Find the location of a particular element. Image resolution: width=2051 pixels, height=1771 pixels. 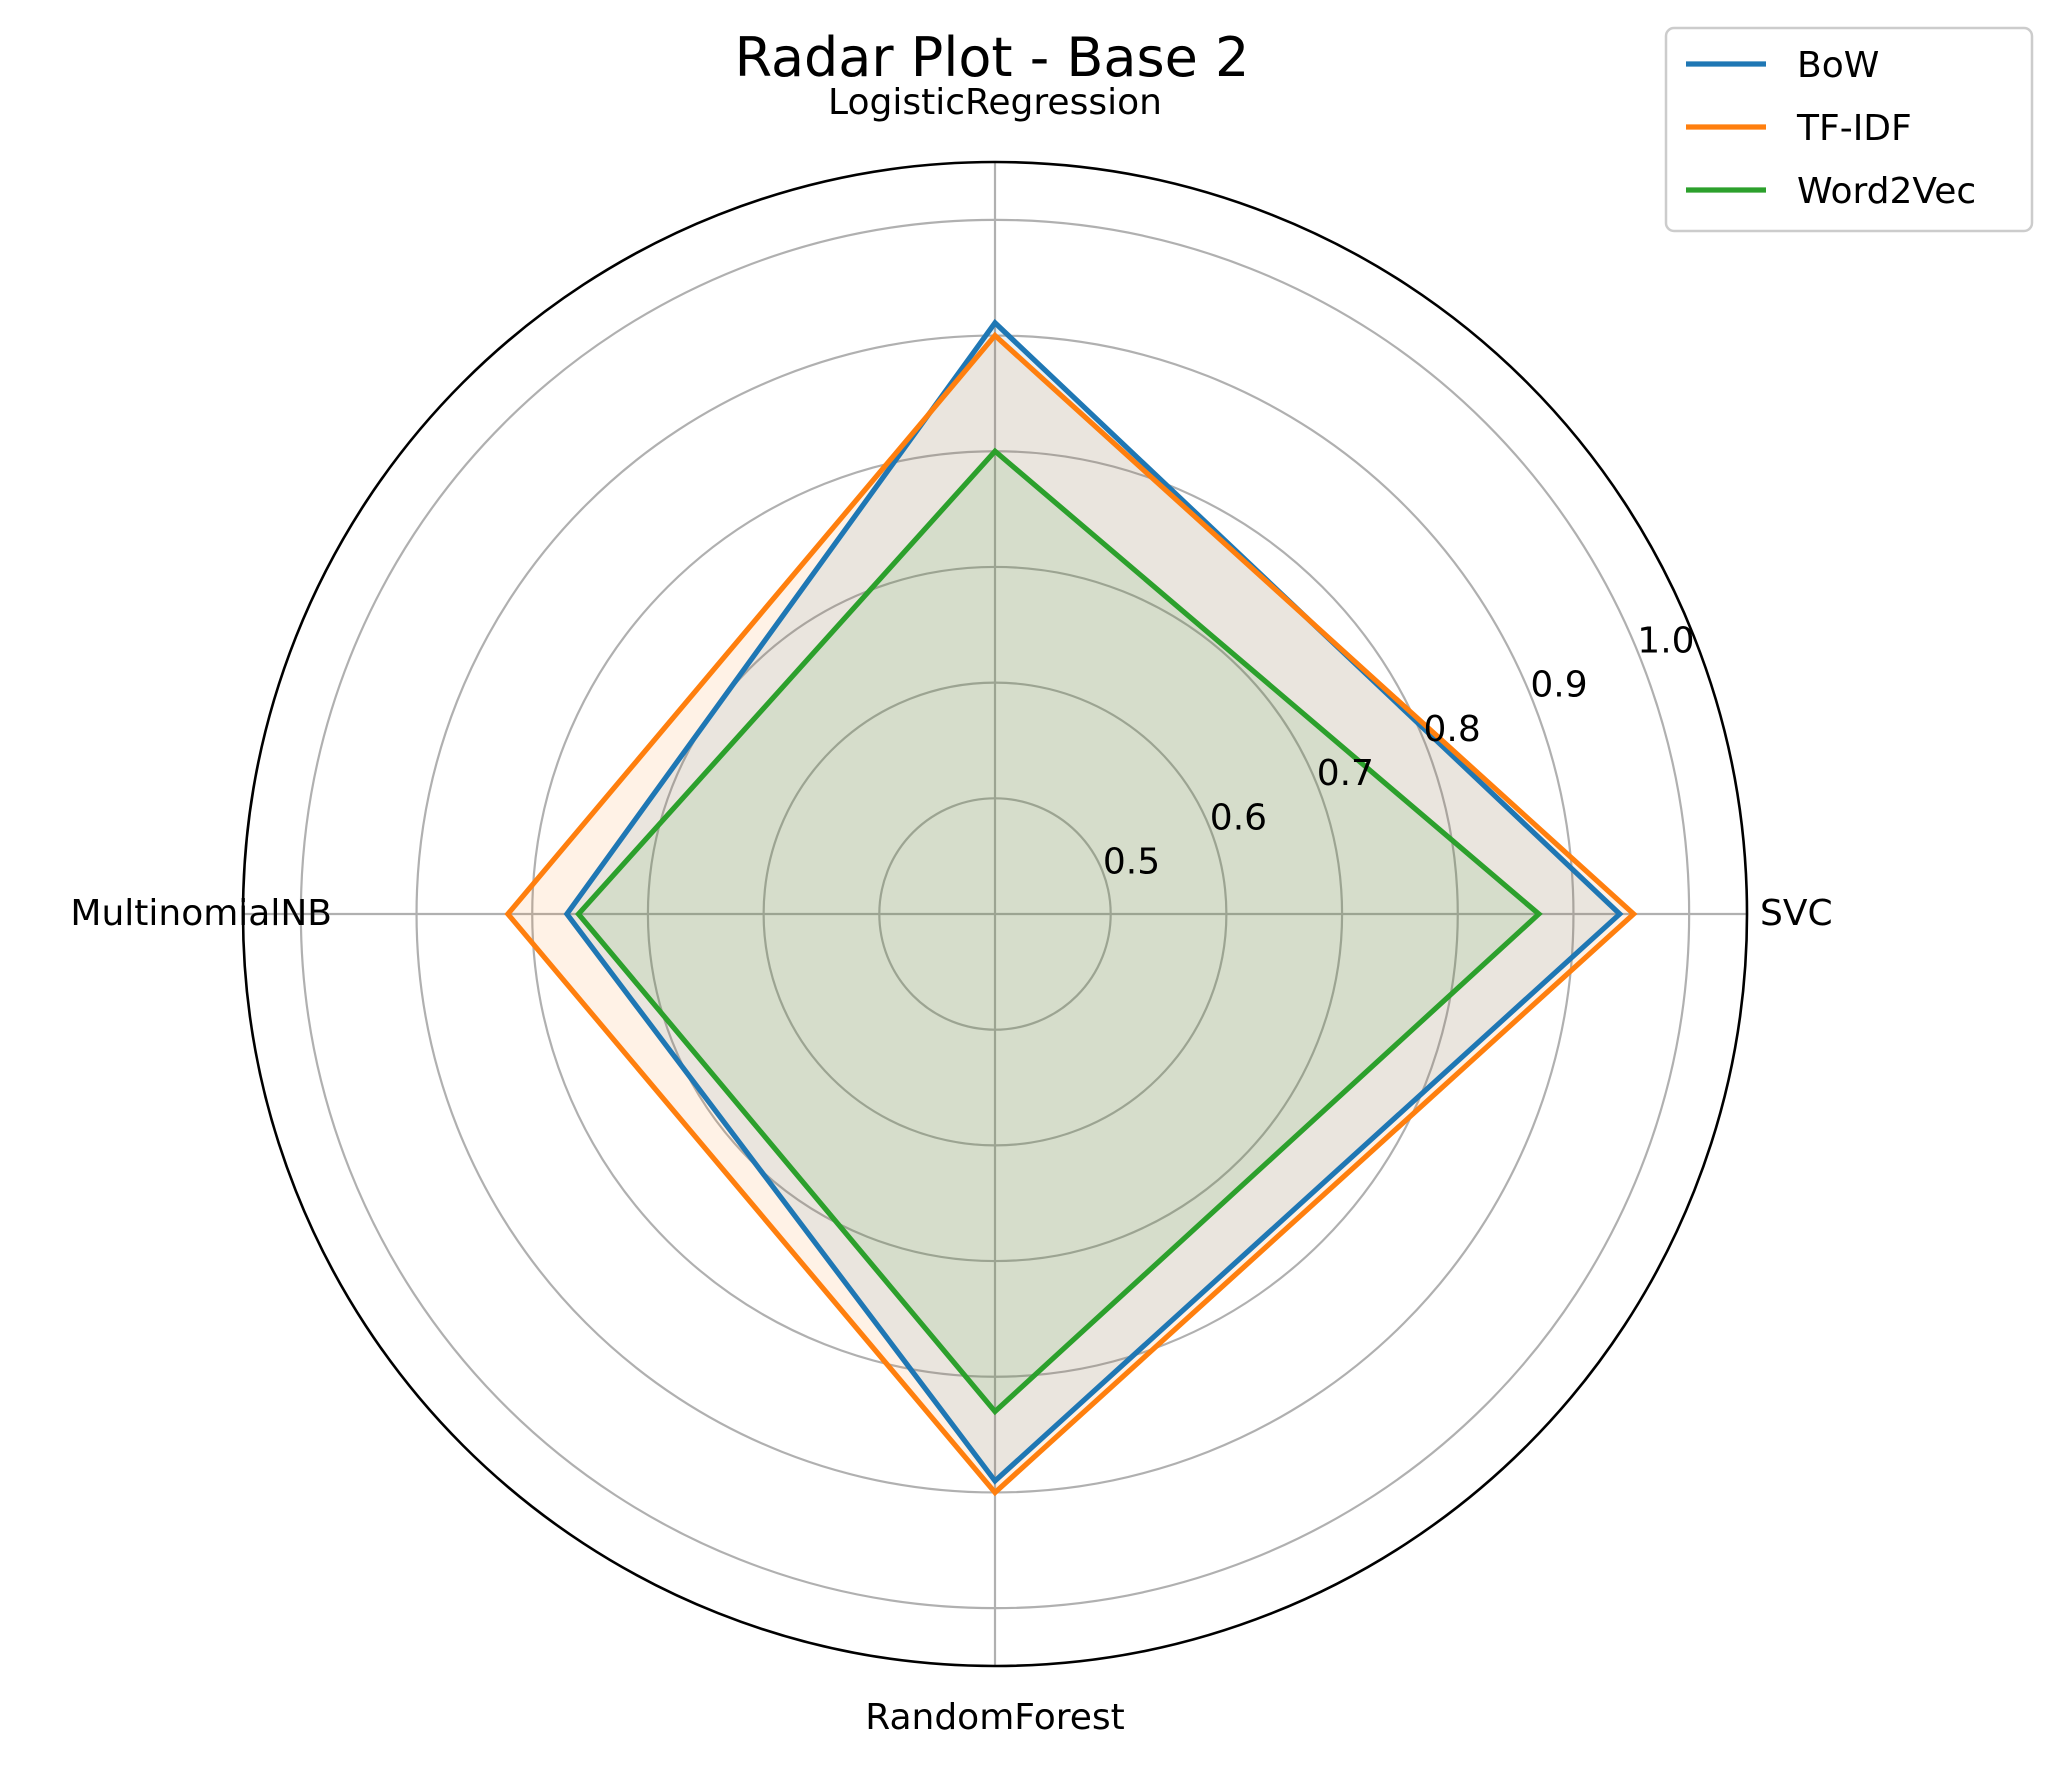

legend-label-1: TF-IDF is located at coordinates (1854, 128).